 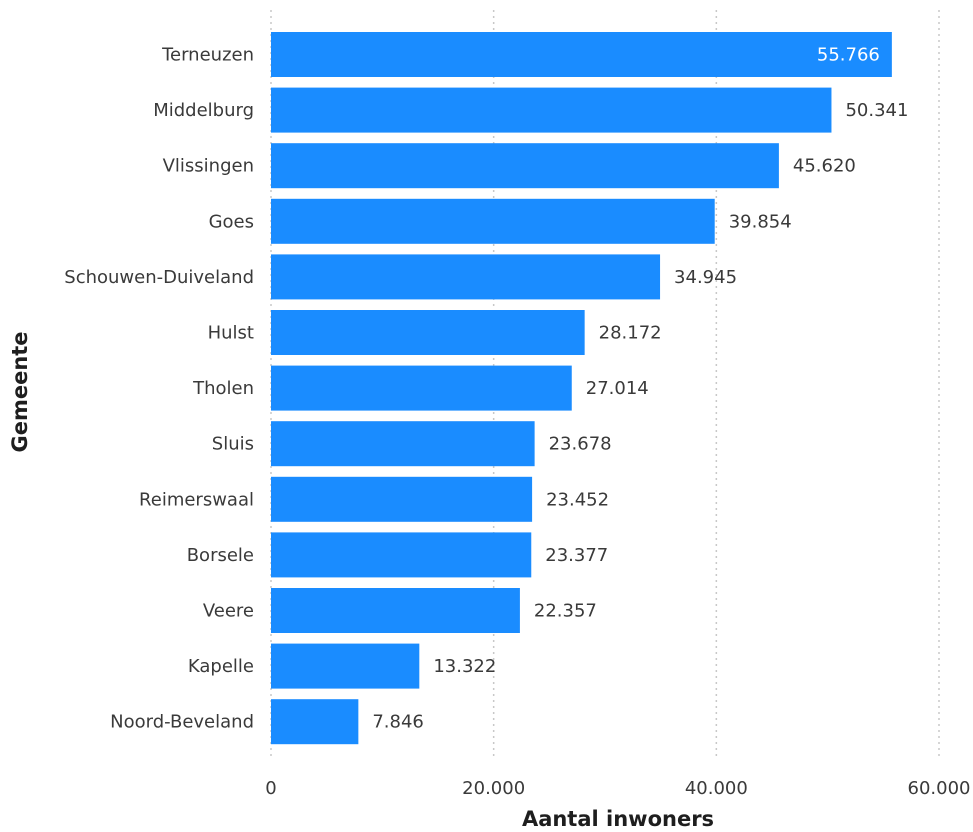 What do you see at coordinates (231, 221) in the screenshot?
I see `category-label: Goes` at bounding box center [231, 221].